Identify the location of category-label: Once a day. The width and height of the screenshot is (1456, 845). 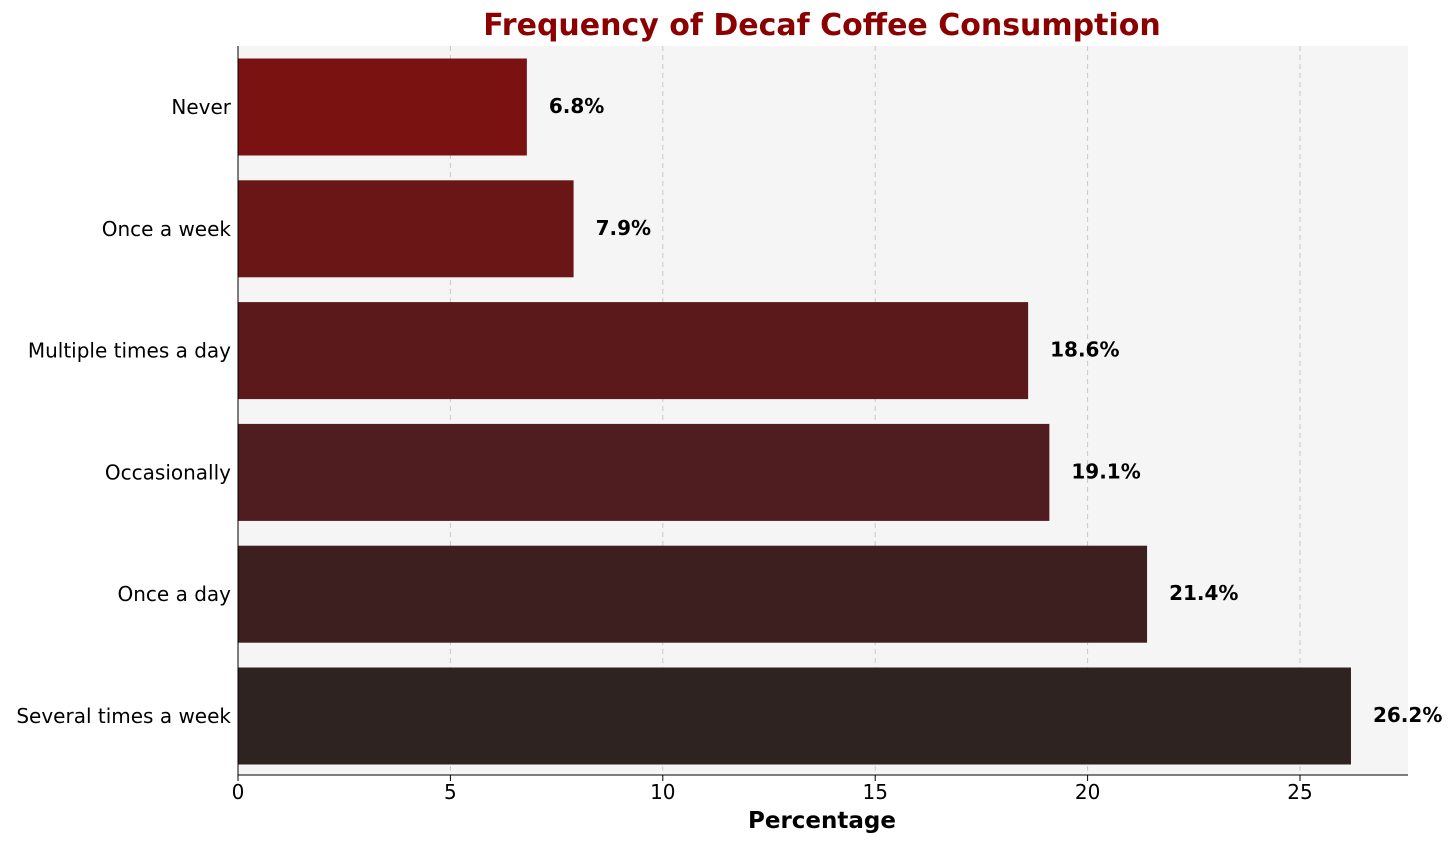
(175, 594).